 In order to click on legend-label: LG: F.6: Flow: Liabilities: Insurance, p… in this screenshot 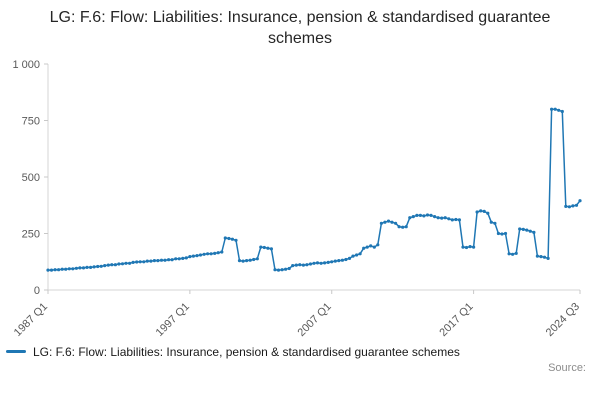, I will do `click(246, 351)`.